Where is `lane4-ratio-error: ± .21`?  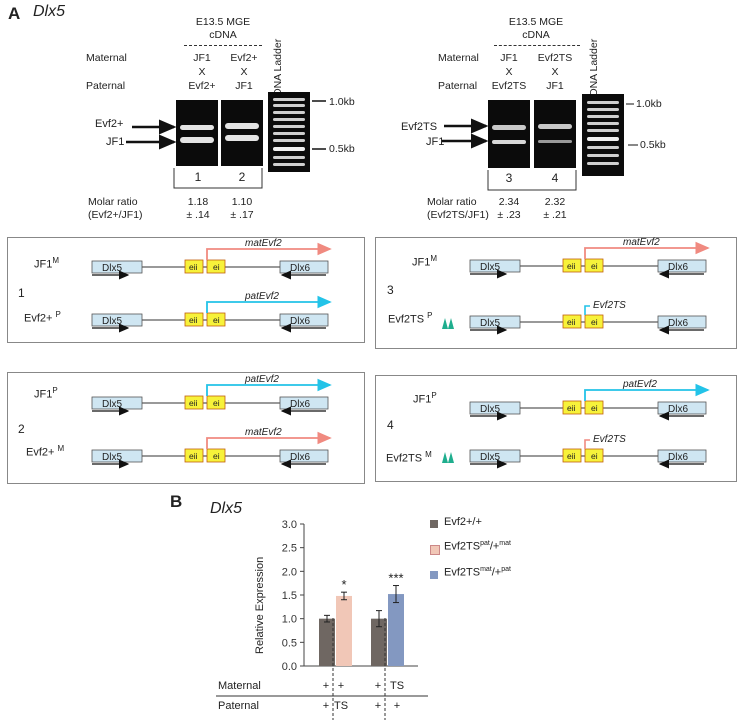 lane4-ratio-error: ± .21 is located at coordinates (555, 215).